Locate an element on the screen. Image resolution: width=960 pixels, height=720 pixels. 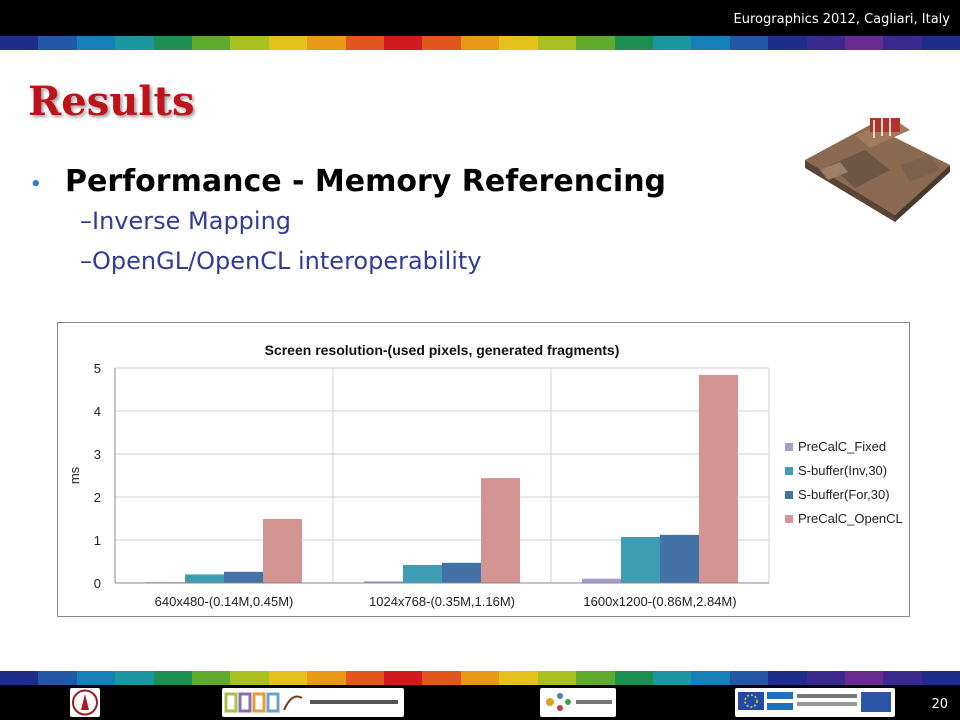
sub-item-inverse-mapping: –Inverse Mapping is located at coordinates (186, 221).